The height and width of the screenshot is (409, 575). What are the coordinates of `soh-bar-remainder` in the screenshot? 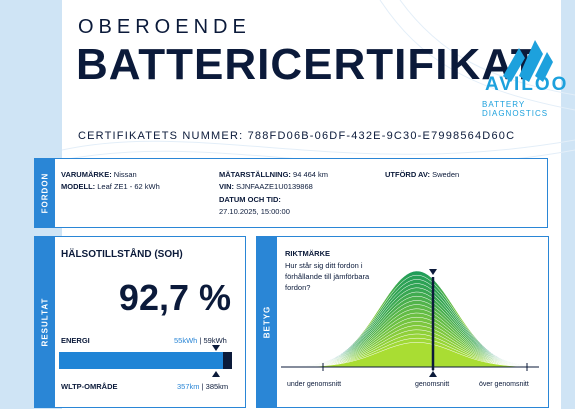 It's located at (227, 360).